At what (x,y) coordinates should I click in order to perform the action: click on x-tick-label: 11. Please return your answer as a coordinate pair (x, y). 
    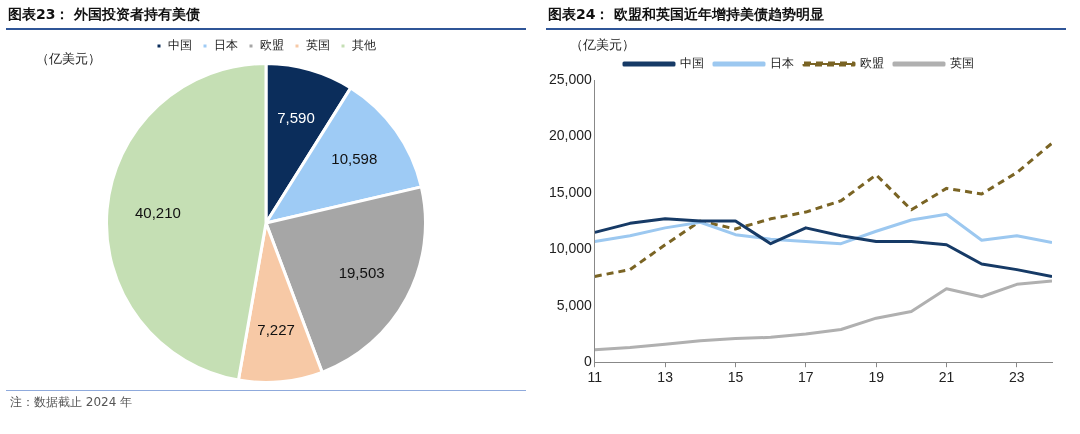
    Looking at the image, I should click on (595, 377).